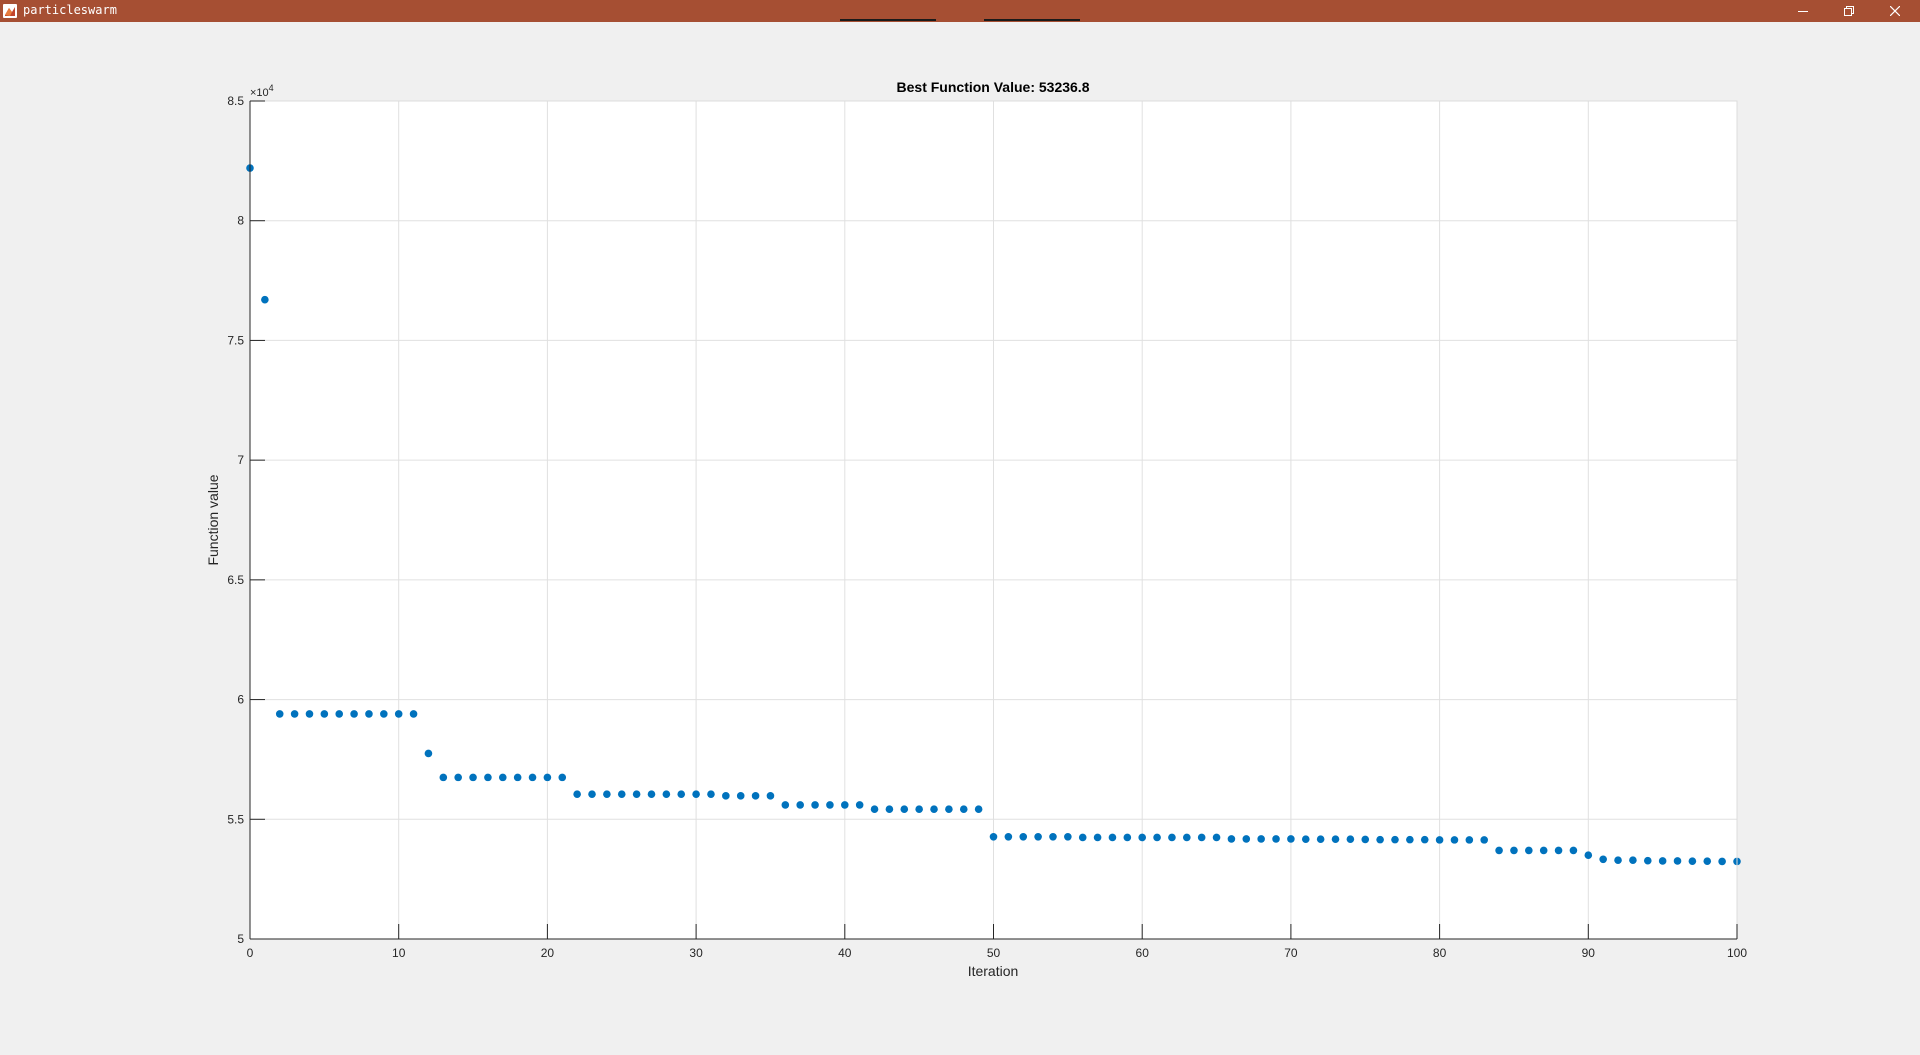  What do you see at coordinates (240, 460) in the screenshot?
I see `y-tick-label: 7` at bounding box center [240, 460].